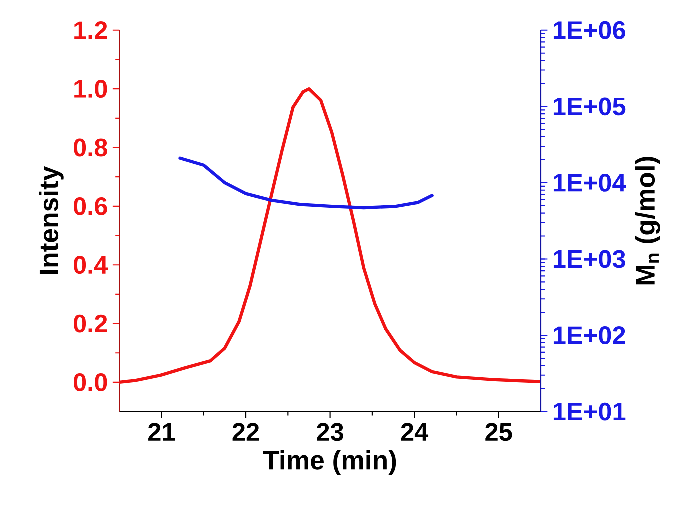  What do you see at coordinates (648, 221) in the screenshot?
I see `y2-axis-title: M$_{n}$ (g/mol)` at bounding box center [648, 221].